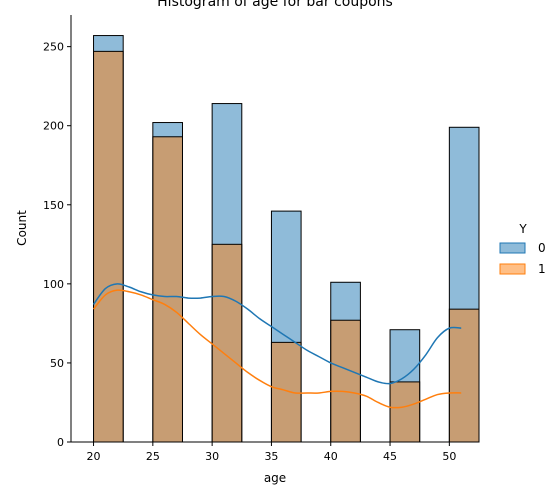 Image resolution: width=558 pixels, height=504 pixels. I want to click on y-tick-label: 150, so click(53, 205).